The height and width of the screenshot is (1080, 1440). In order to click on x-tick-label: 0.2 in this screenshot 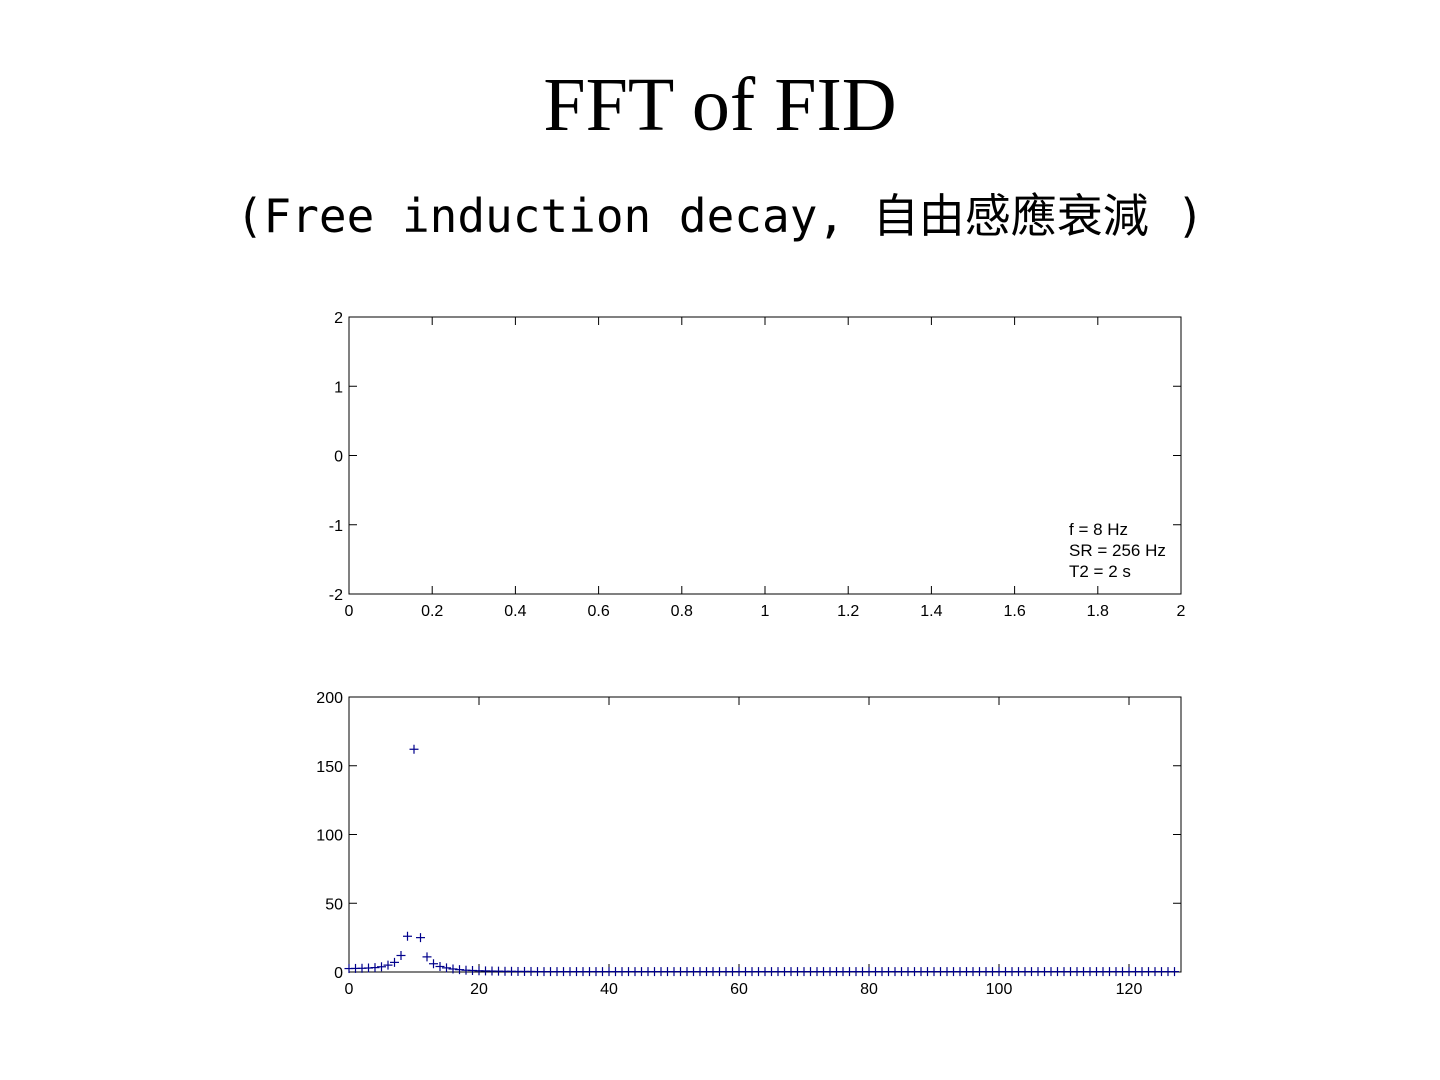, I will do `click(432, 611)`.